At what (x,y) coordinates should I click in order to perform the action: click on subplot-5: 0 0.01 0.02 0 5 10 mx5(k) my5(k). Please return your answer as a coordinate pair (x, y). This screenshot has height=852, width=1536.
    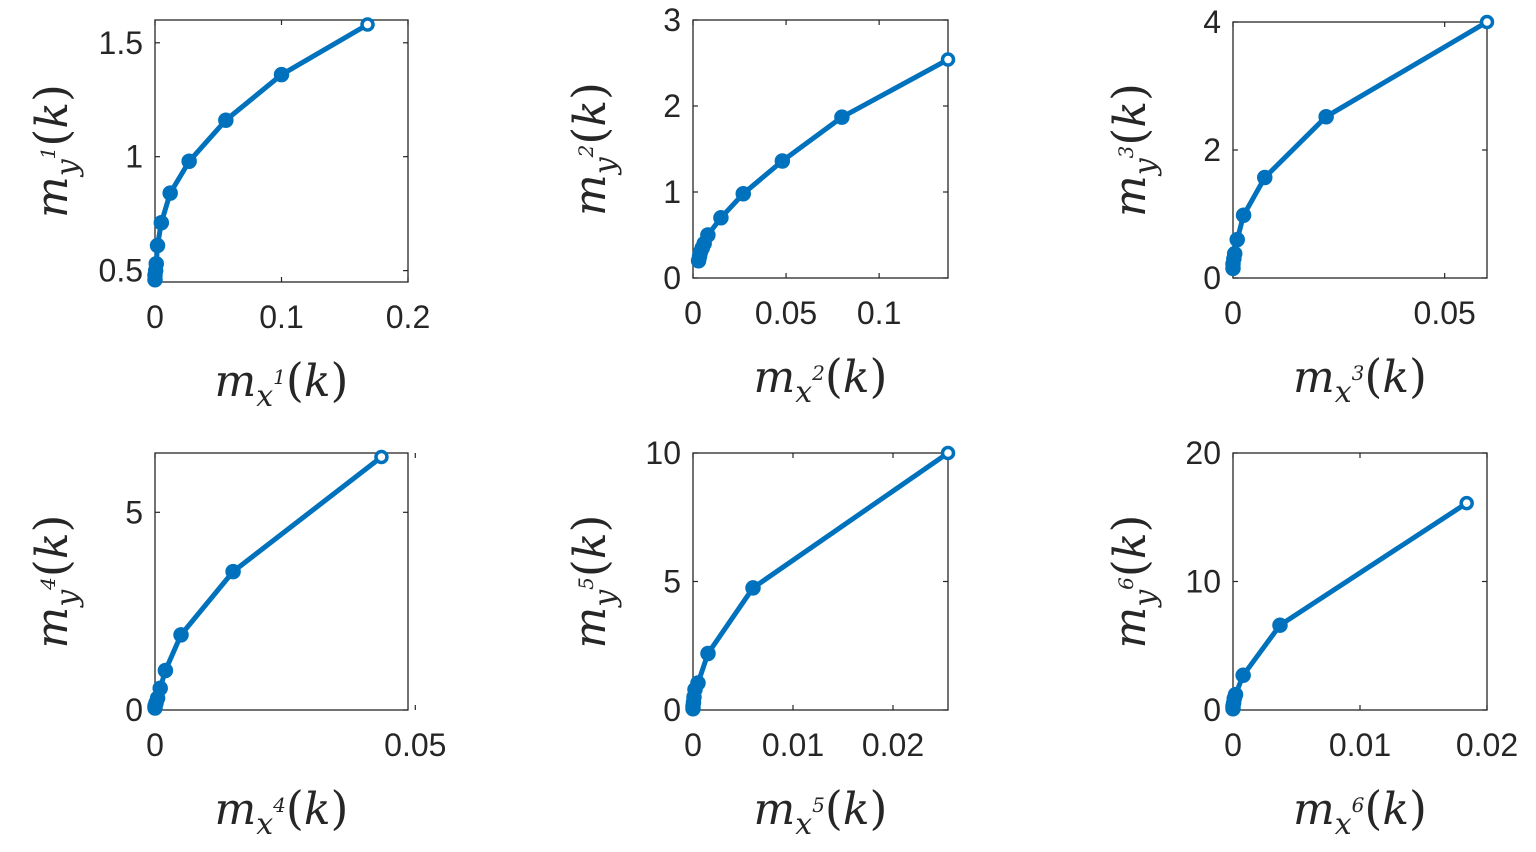
    Looking at the image, I should click on (759, 638).